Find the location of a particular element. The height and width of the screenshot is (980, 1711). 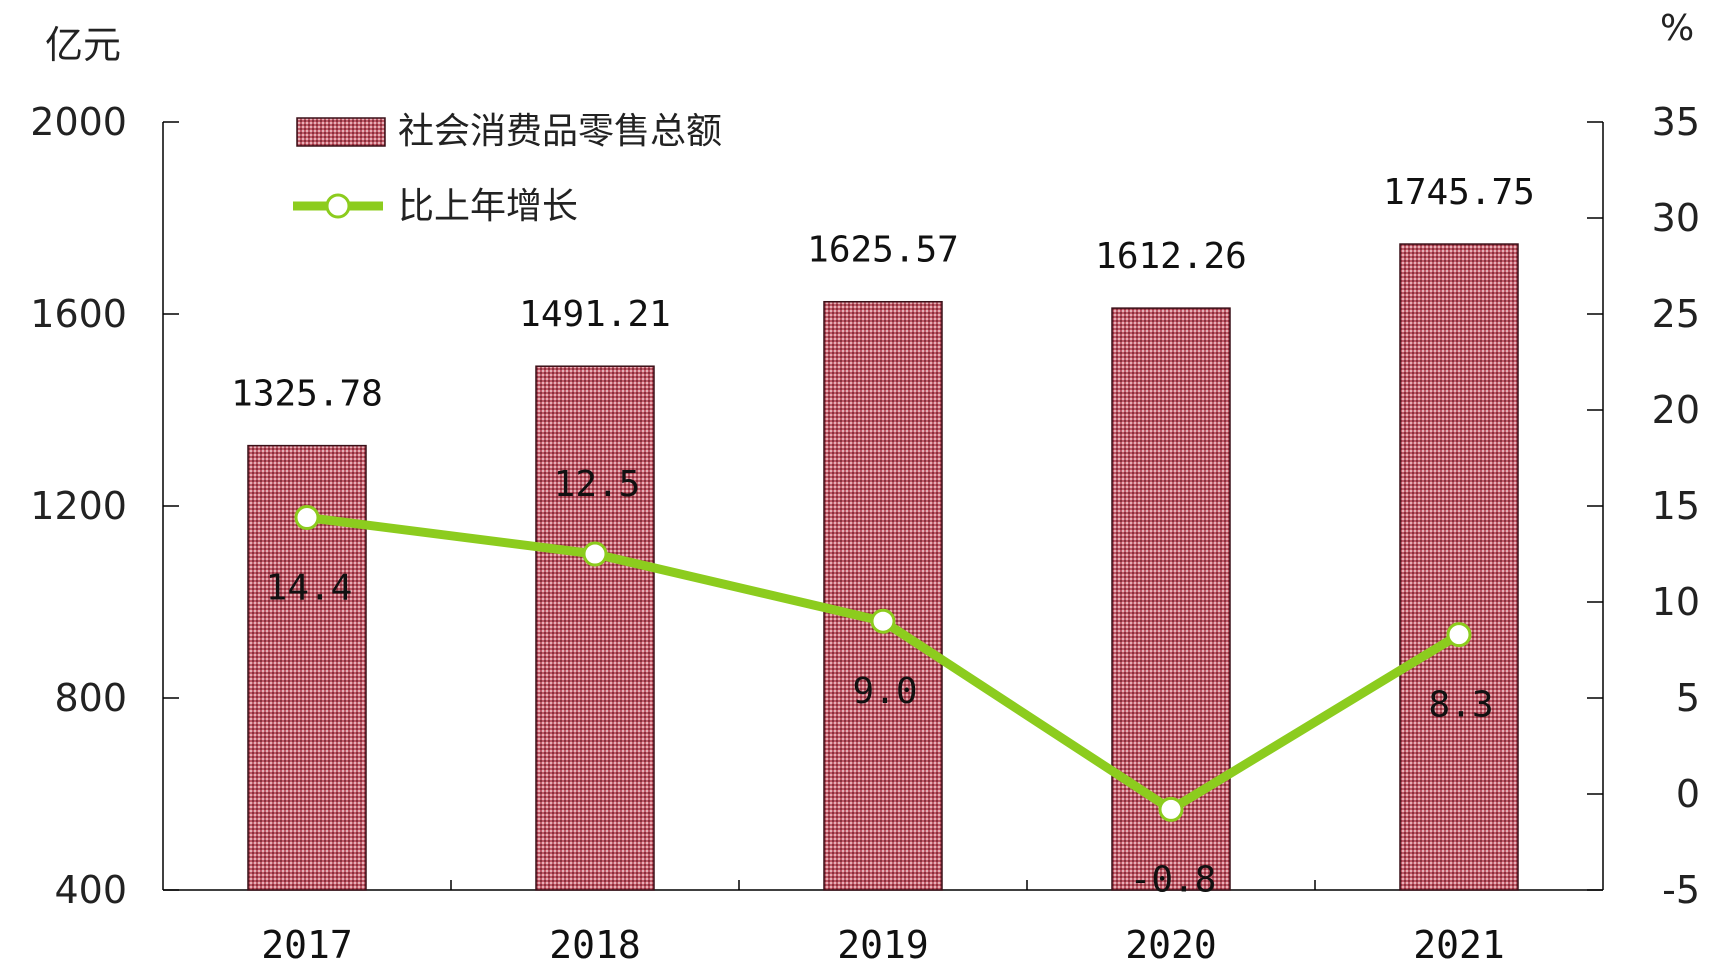

x-tick-label: 2021 is located at coordinates (1459, 945).